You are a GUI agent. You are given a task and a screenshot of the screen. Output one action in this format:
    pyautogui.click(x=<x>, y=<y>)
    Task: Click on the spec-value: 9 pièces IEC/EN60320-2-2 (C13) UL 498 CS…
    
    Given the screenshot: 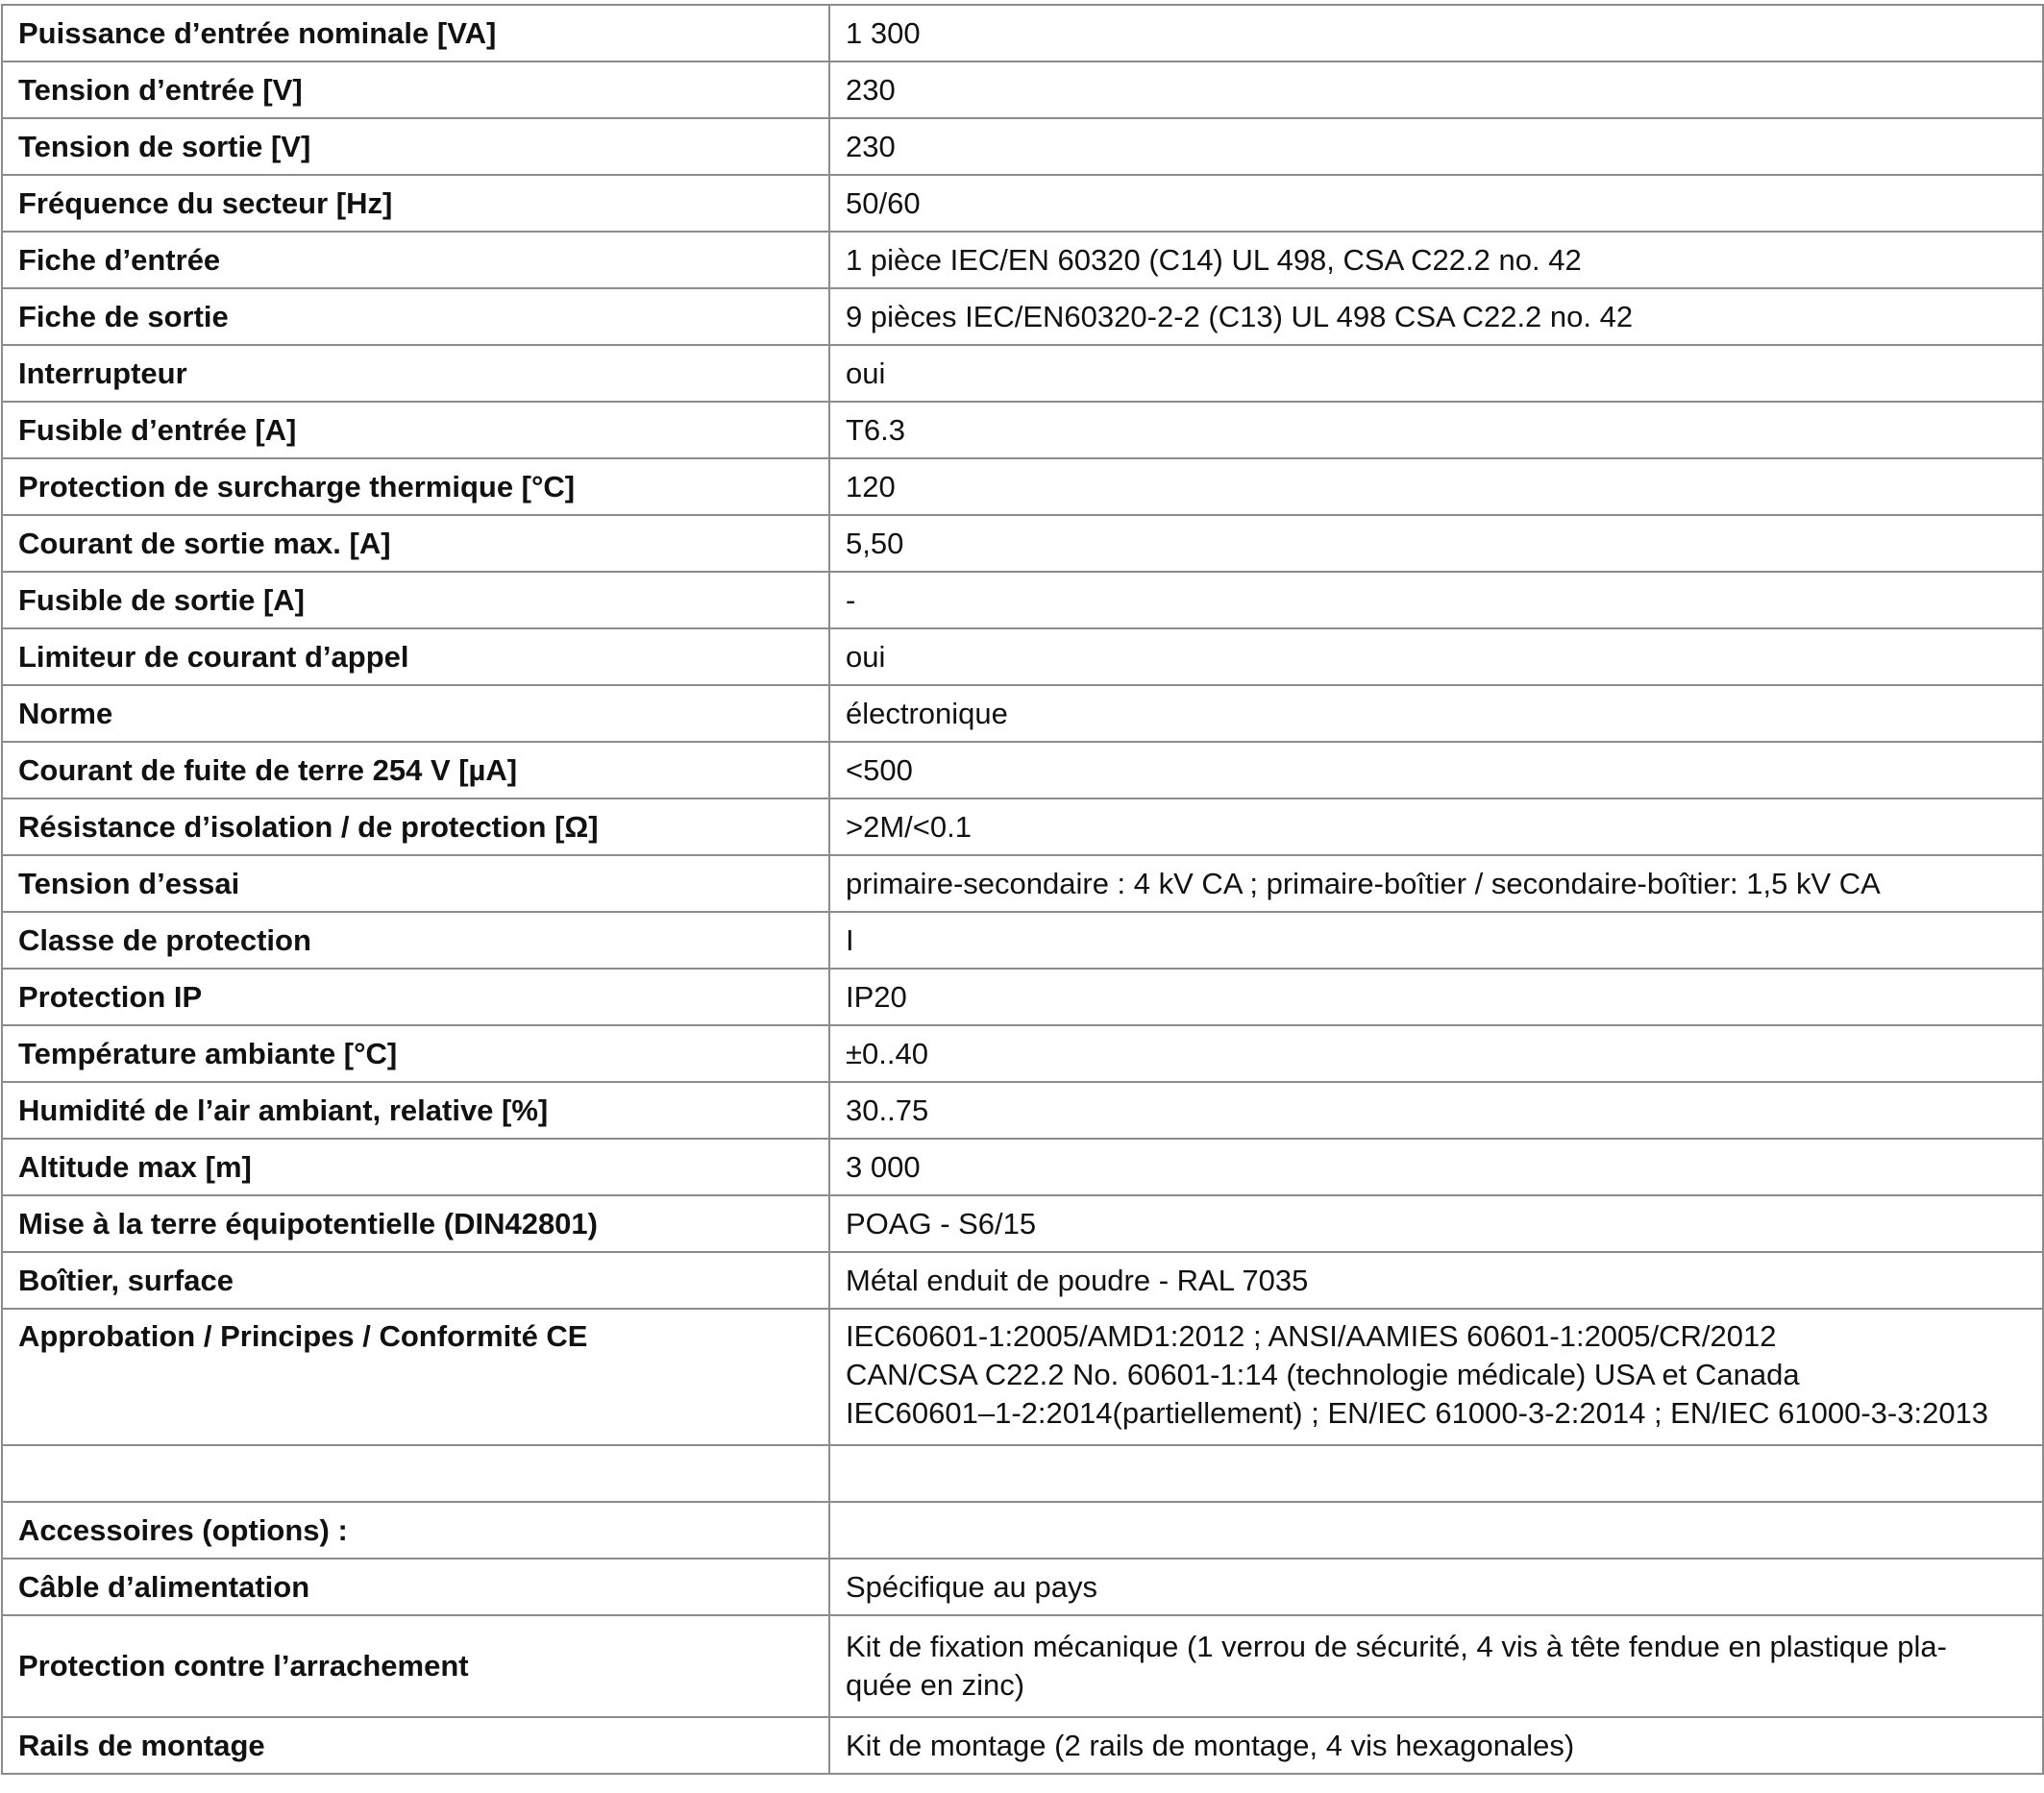 What is the action you would take?
    pyautogui.click(x=1436, y=316)
    